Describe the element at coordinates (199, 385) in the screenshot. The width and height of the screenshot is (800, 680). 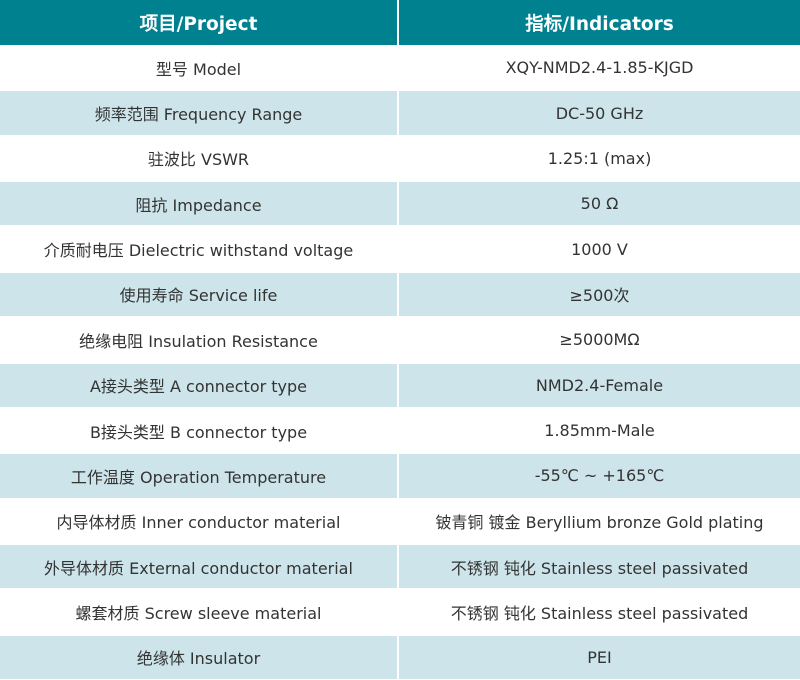
I see `project-cell: A接头类型 A connector type` at that location.